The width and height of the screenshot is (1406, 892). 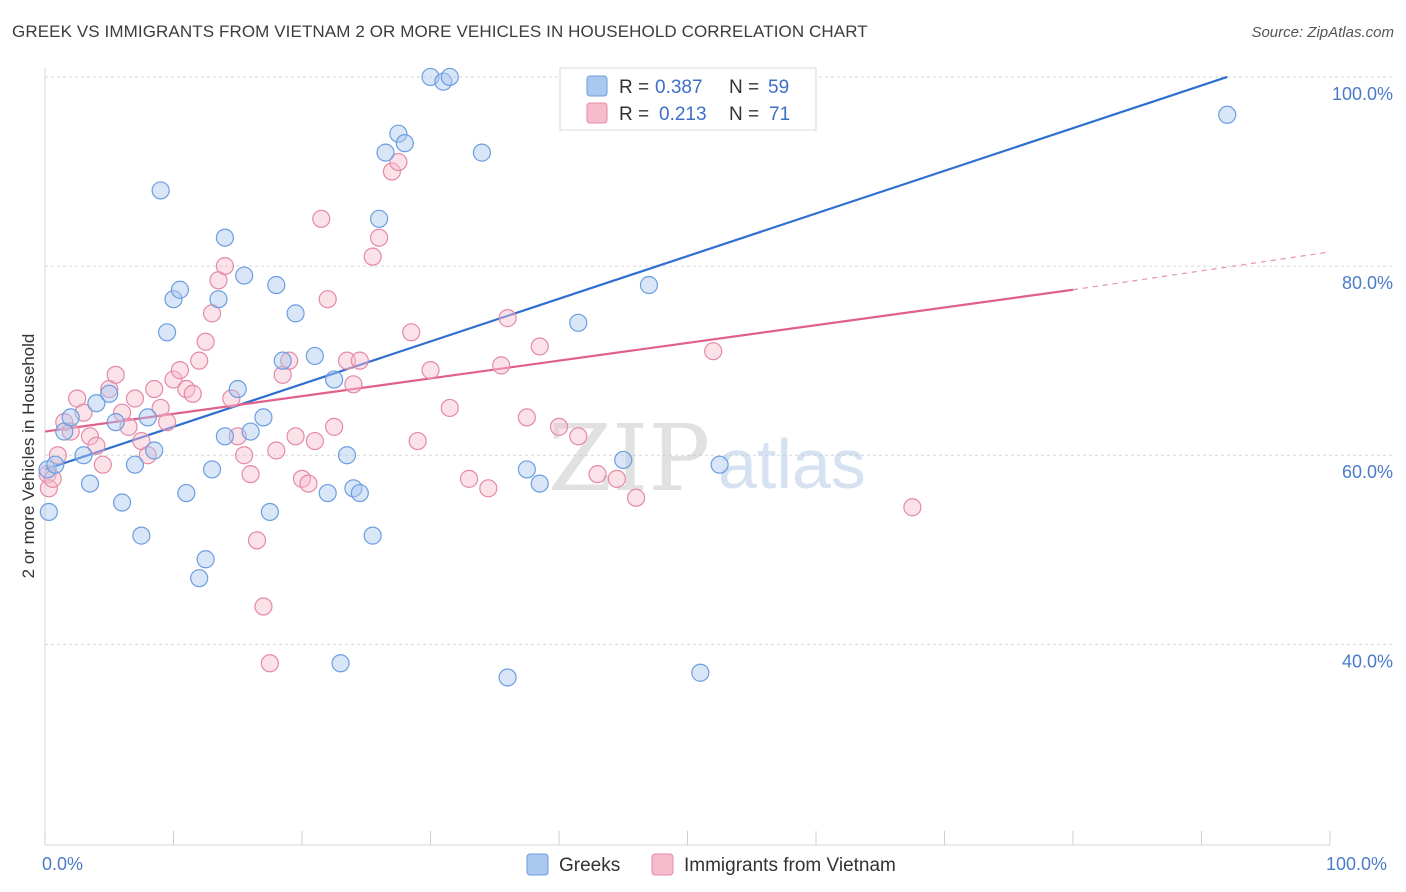 What do you see at coordinates (744, 87) in the screenshot?
I see `legend-n-label-greeks: N =` at bounding box center [744, 87].